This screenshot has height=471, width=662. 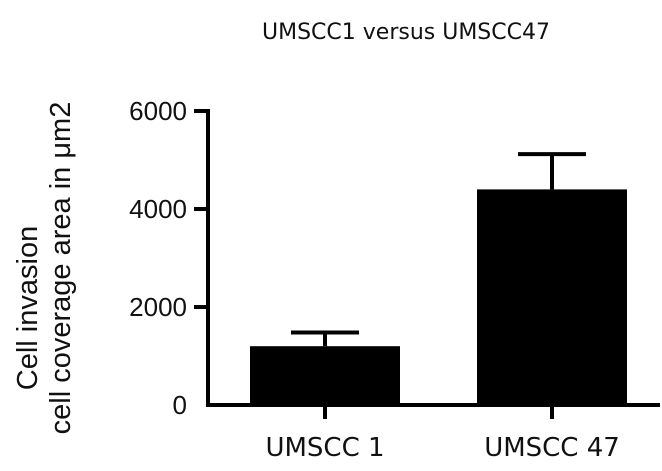 What do you see at coordinates (180, 405) in the screenshot?
I see `y-tick-label: 0` at bounding box center [180, 405].